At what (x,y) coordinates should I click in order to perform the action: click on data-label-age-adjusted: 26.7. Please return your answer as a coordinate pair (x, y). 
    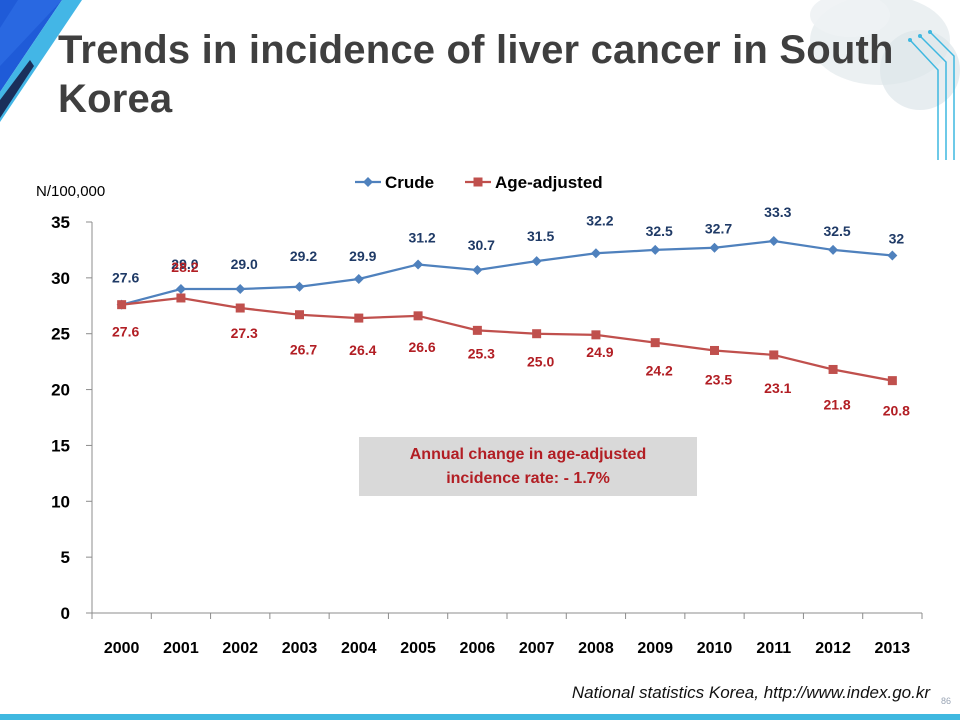
    Looking at the image, I should click on (303, 350).